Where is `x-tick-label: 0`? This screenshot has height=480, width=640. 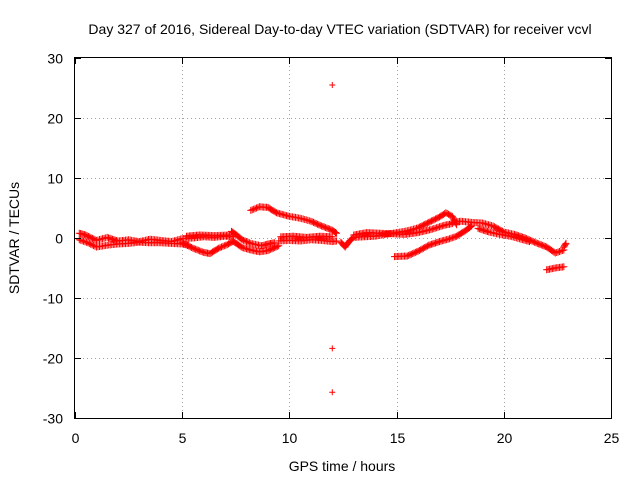
x-tick-label: 0 is located at coordinates (76, 438).